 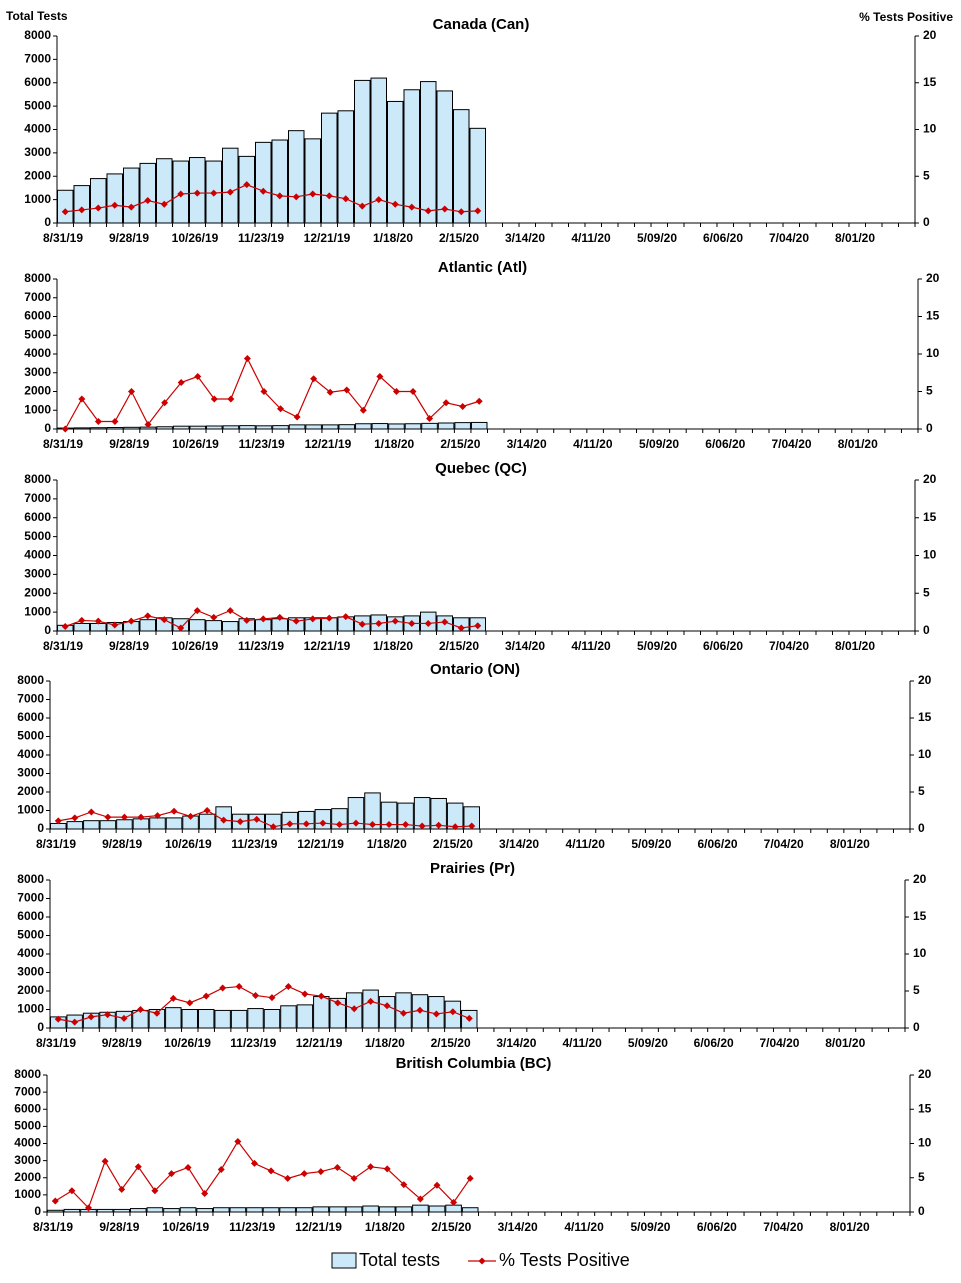 What do you see at coordinates (482, 267) in the screenshot?
I see `chart-title: Atlantic (Atl)` at bounding box center [482, 267].